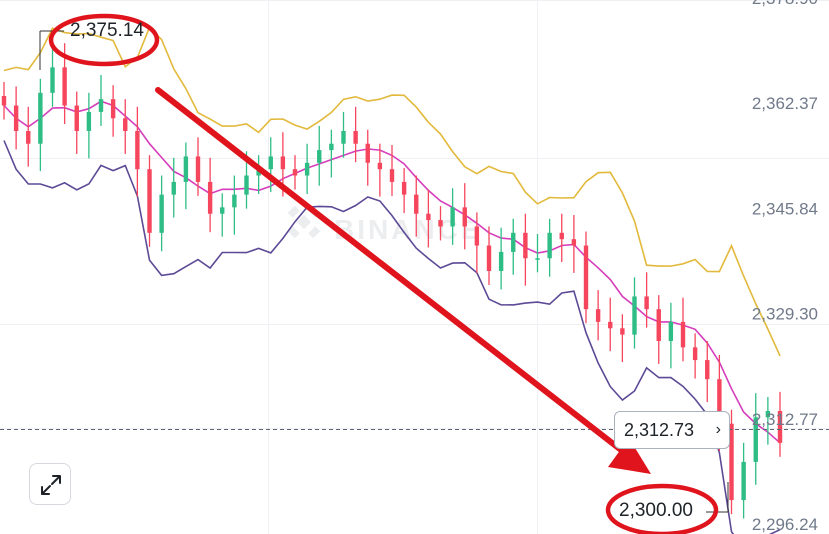 This screenshot has width=829, height=534. I want to click on y-tick-label: 2,329.30, so click(785, 314).